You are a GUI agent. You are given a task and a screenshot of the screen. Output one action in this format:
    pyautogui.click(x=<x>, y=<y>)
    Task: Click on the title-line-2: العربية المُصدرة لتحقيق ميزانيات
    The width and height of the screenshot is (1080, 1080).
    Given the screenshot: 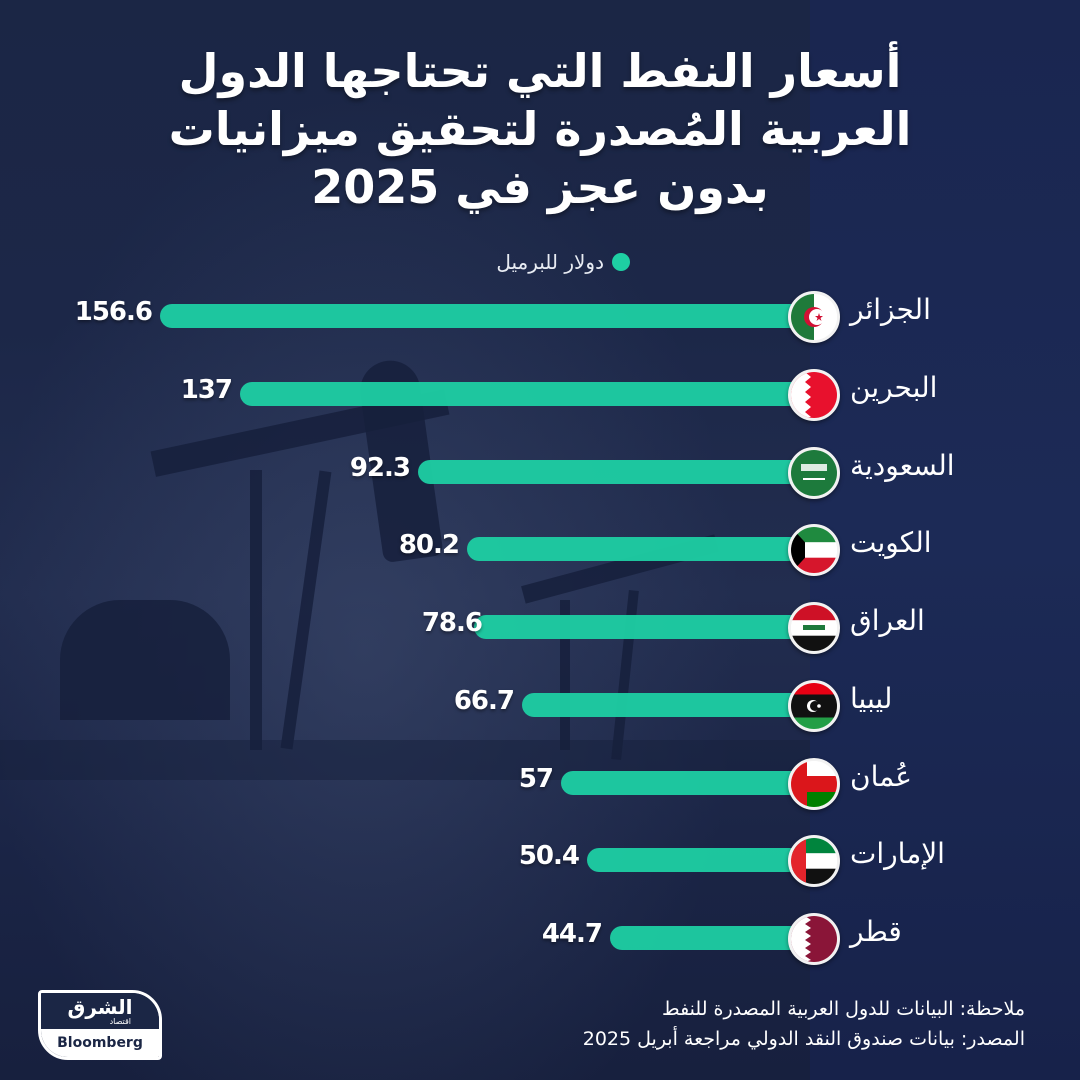 What is the action you would take?
    pyautogui.click(x=540, y=129)
    